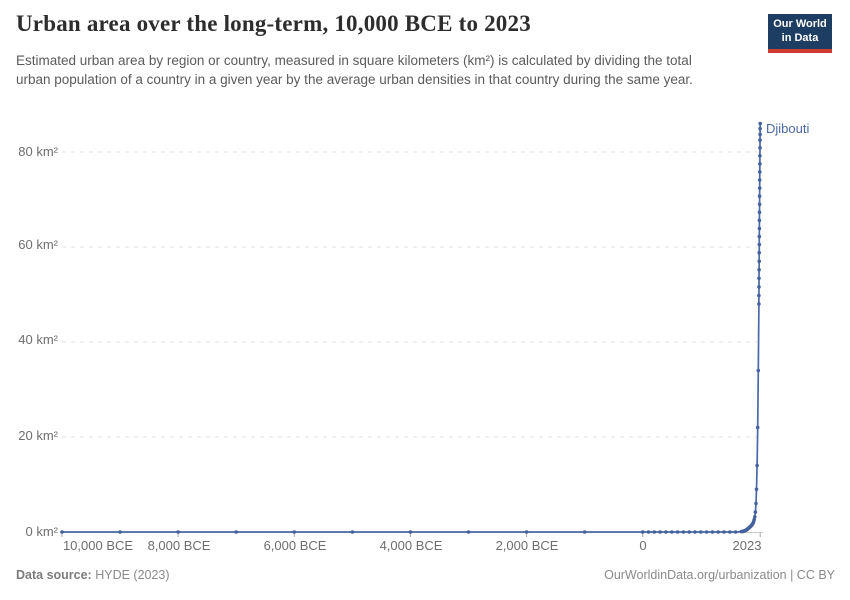 The width and height of the screenshot is (850, 600). What do you see at coordinates (38, 435) in the screenshot?
I see `y-tick-label-20: 20 km²` at bounding box center [38, 435].